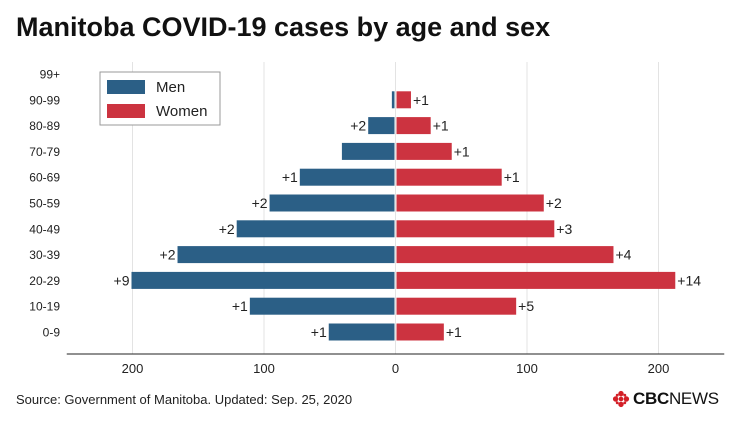 The height and width of the screenshot is (421, 736). What do you see at coordinates (44, 255) in the screenshot?
I see `category-label: 30-39` at bounding box center [44, 255].